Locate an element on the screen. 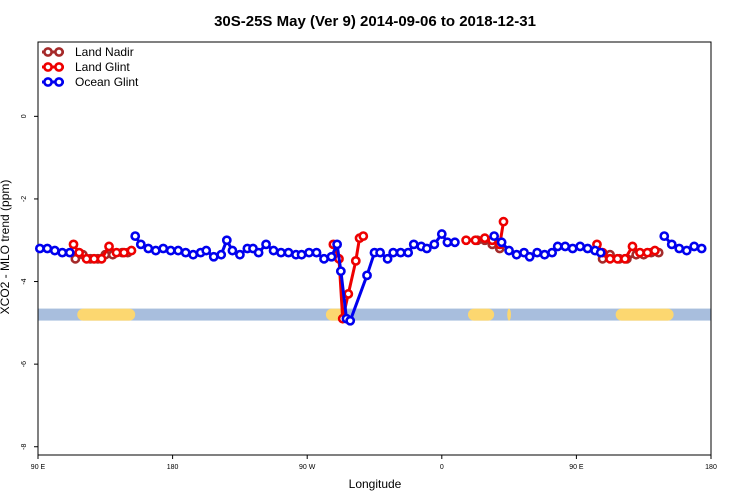  x-tick-label: 0 is located at coordinates (442, 467).